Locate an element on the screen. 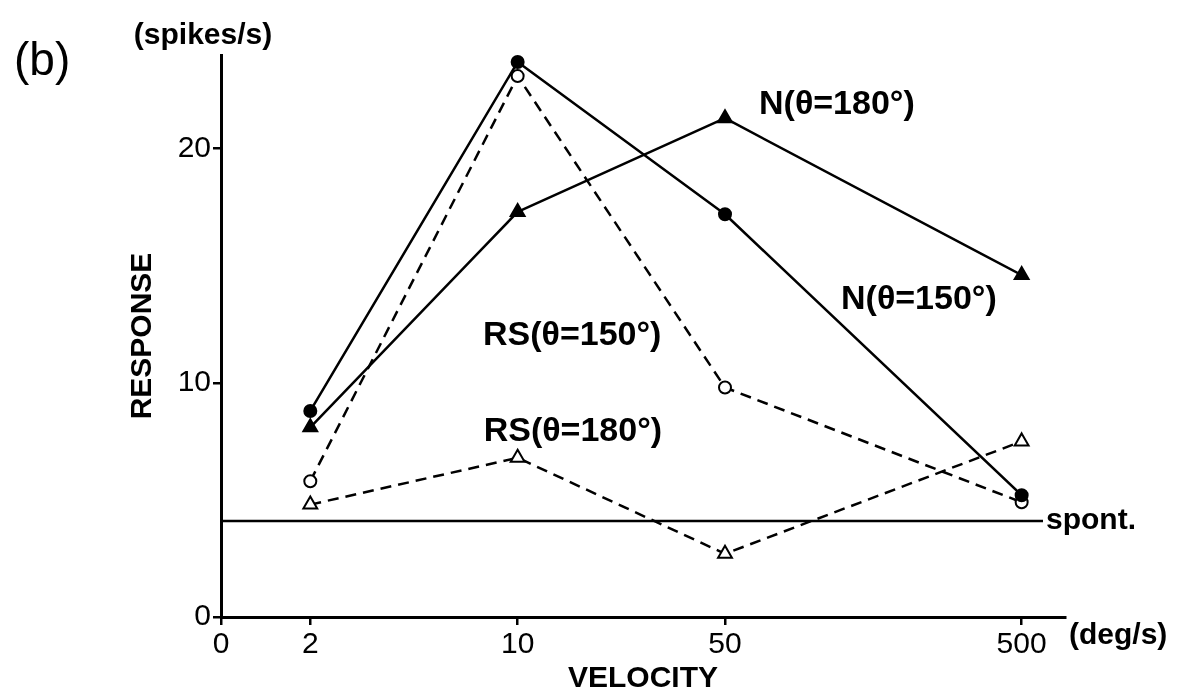 The width and height of the screenshot is (1198, 697). y-tick-label: 20 is located at coordinates (194, 146).